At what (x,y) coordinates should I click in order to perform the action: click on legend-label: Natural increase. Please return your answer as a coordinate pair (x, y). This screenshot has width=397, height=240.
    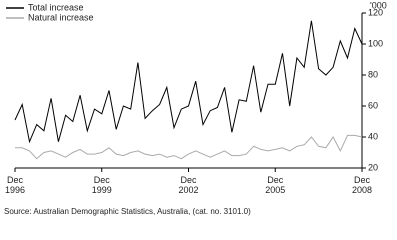
    Looking at the image, I should click on (61, 17).